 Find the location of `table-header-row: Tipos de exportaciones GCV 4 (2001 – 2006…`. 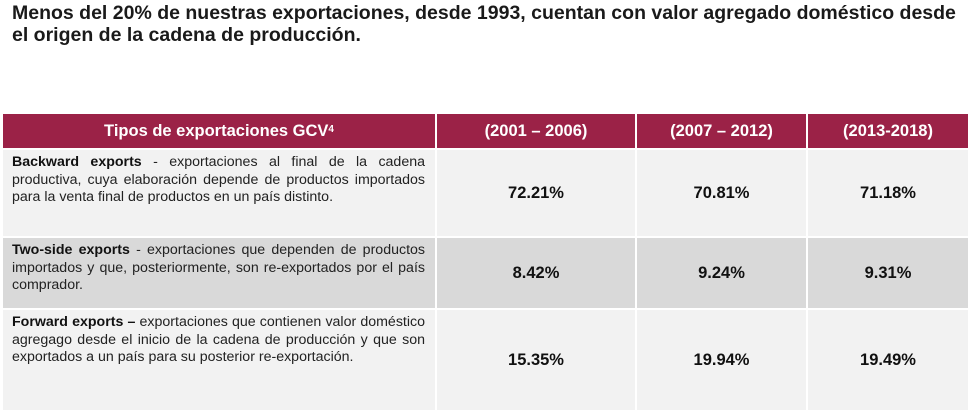

table-header-row: Tipos de exportaciones GCV 4 (2001 – 2006… is located at coordinates (485, 131).